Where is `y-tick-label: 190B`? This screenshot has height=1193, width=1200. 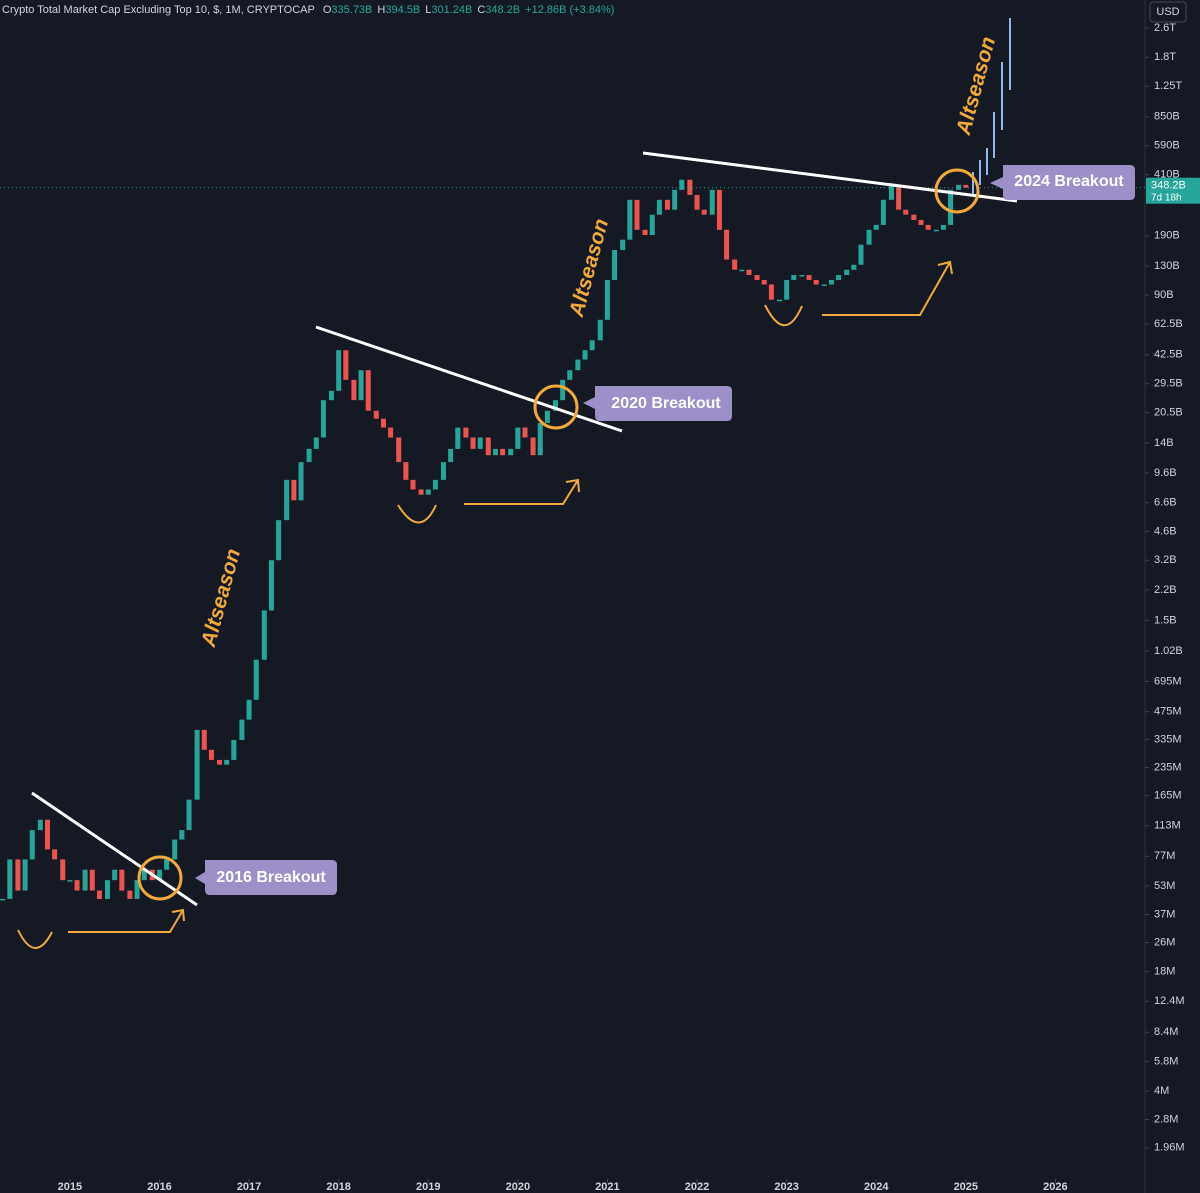
y-tick-label: 190B is located at coordinates (1167, 236).